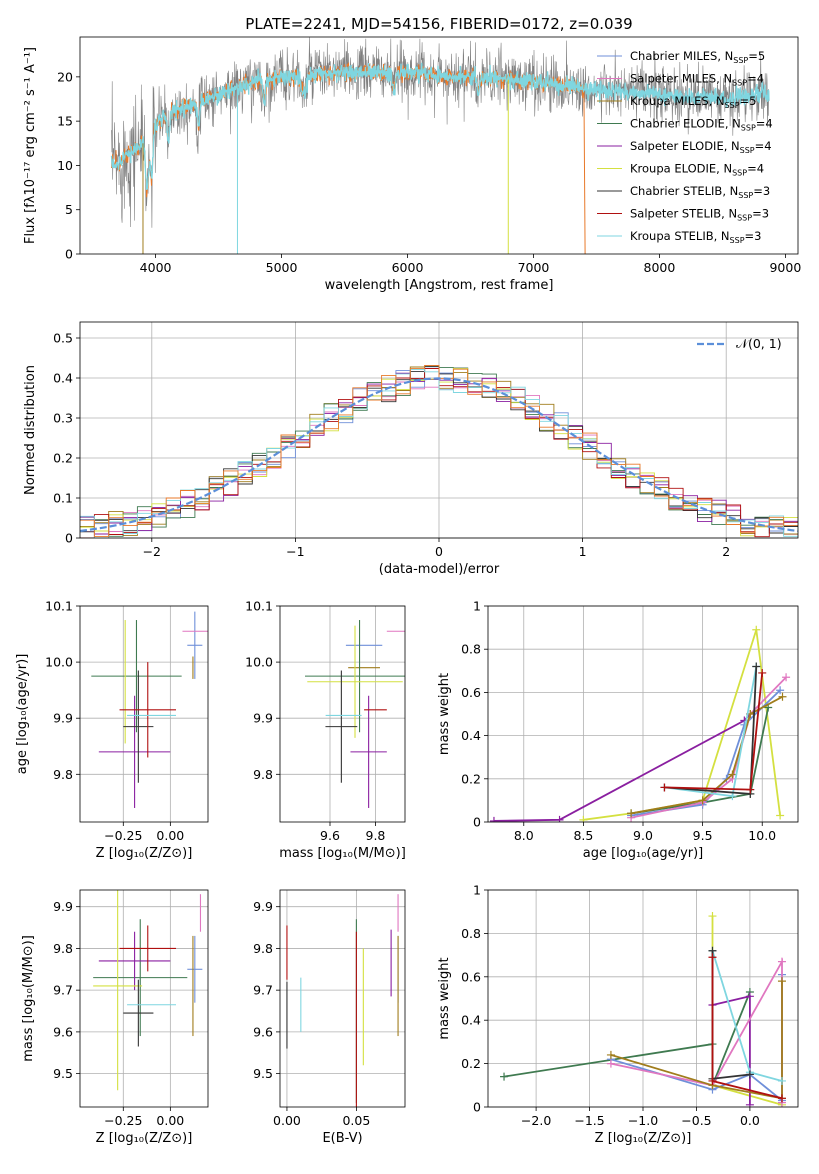 The image size is (819, 1174). I want to click on x-tick-label: 0.0, so click(750, 1120).